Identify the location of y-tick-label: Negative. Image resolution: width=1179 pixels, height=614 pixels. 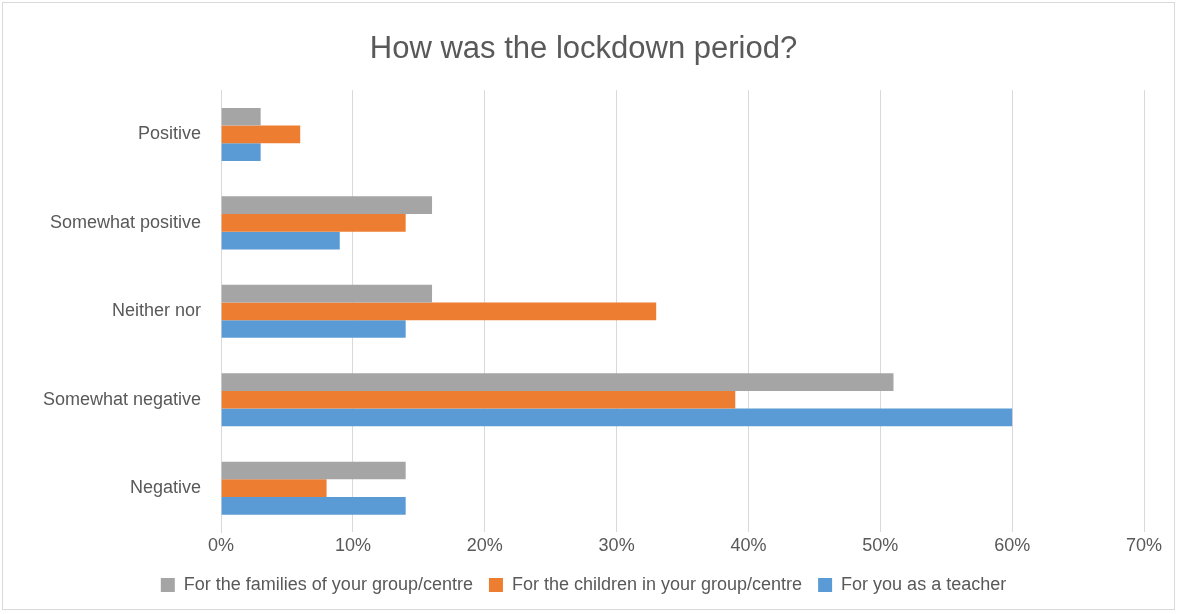
(166, 487).